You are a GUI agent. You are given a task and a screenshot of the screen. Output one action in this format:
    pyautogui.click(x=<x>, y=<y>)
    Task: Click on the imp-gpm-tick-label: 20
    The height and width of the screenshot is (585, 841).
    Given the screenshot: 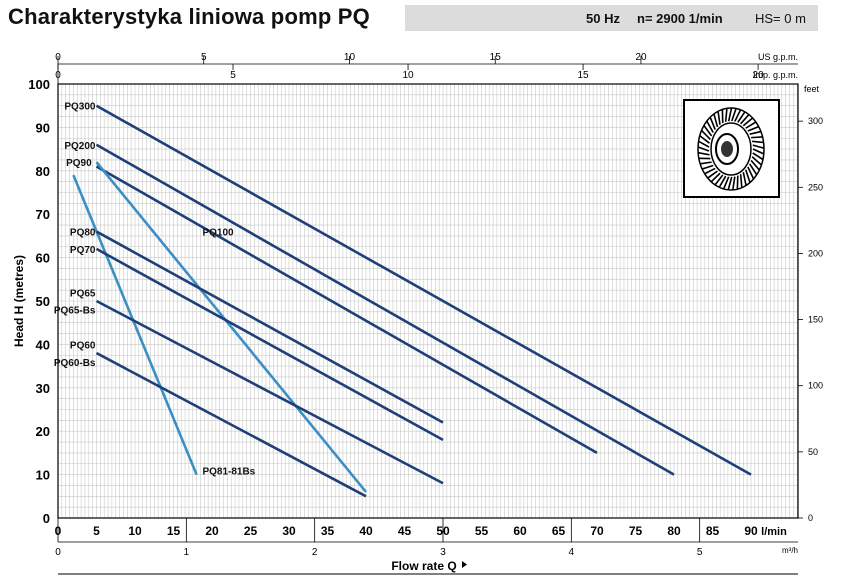 What is the action you would take?
    pyautogui.click(x=759, y=75)
    